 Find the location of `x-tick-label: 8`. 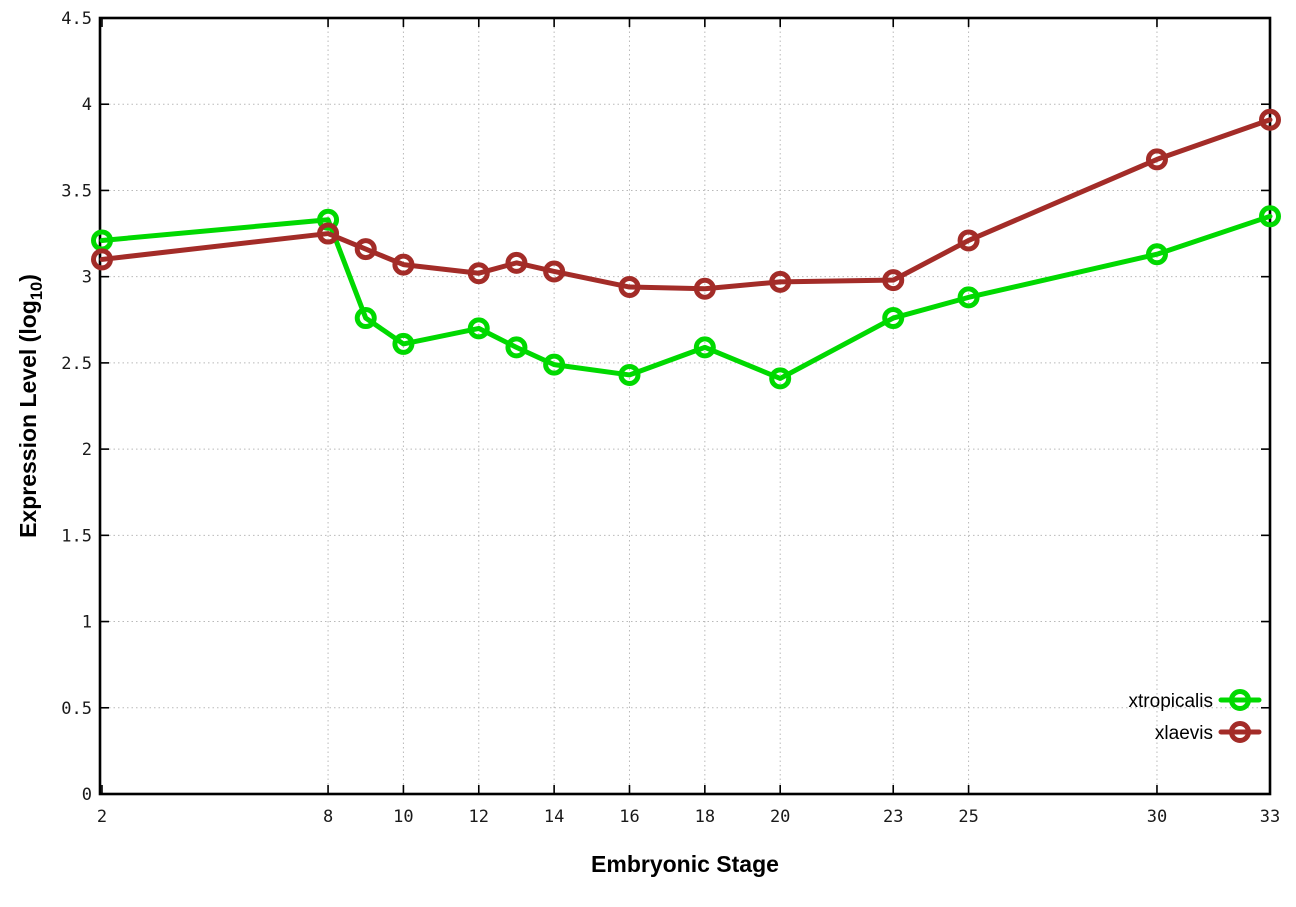

x-tick-label: 8 is located at coordinates (328, 817).